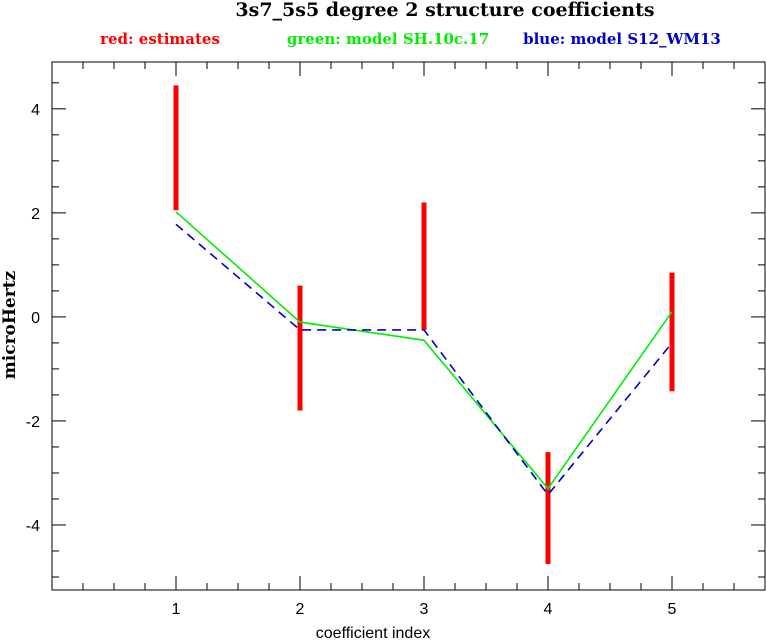 This screenshot has width=767, height=641. What do you see at coordinates (388, 39) in the screenshot?
I see `legend-model-sh10c17: green: model SH.10c.17` at bounding box center [388, 39].